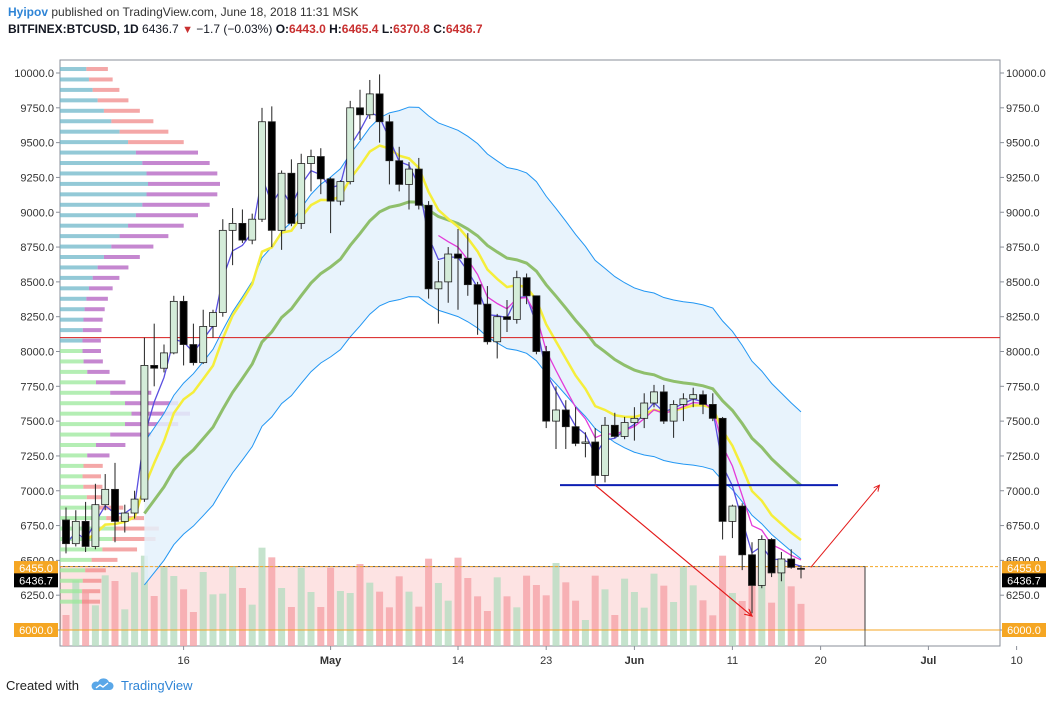 The width and height of the screenshot is (1057, 702). I want to click on author-link: Hyipov, so click(28, 12).